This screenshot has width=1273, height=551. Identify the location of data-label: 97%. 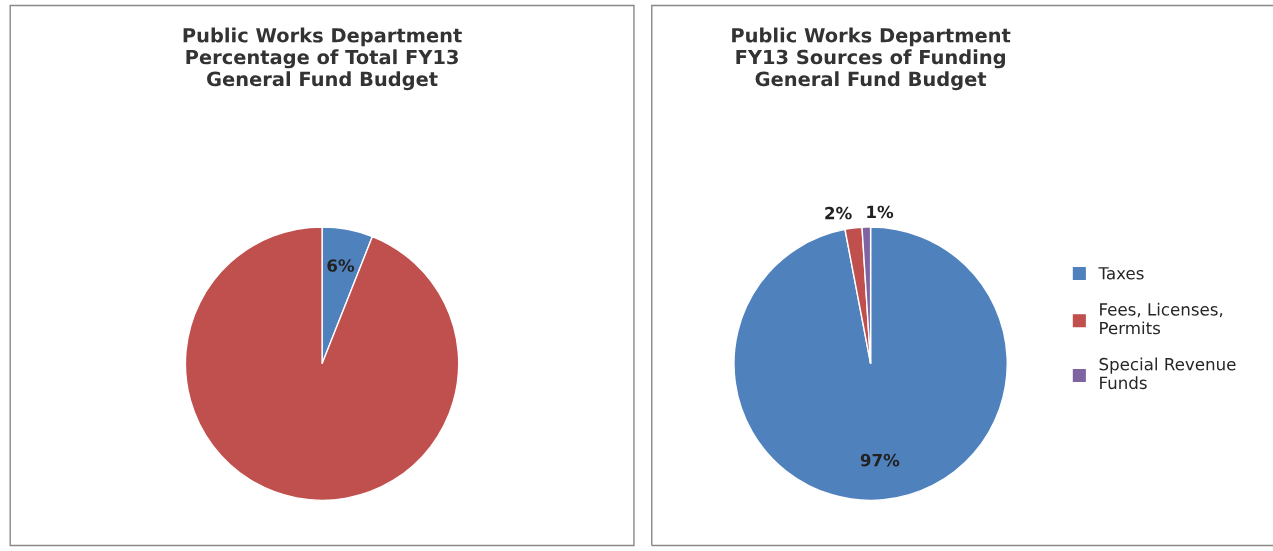
(880, 460).